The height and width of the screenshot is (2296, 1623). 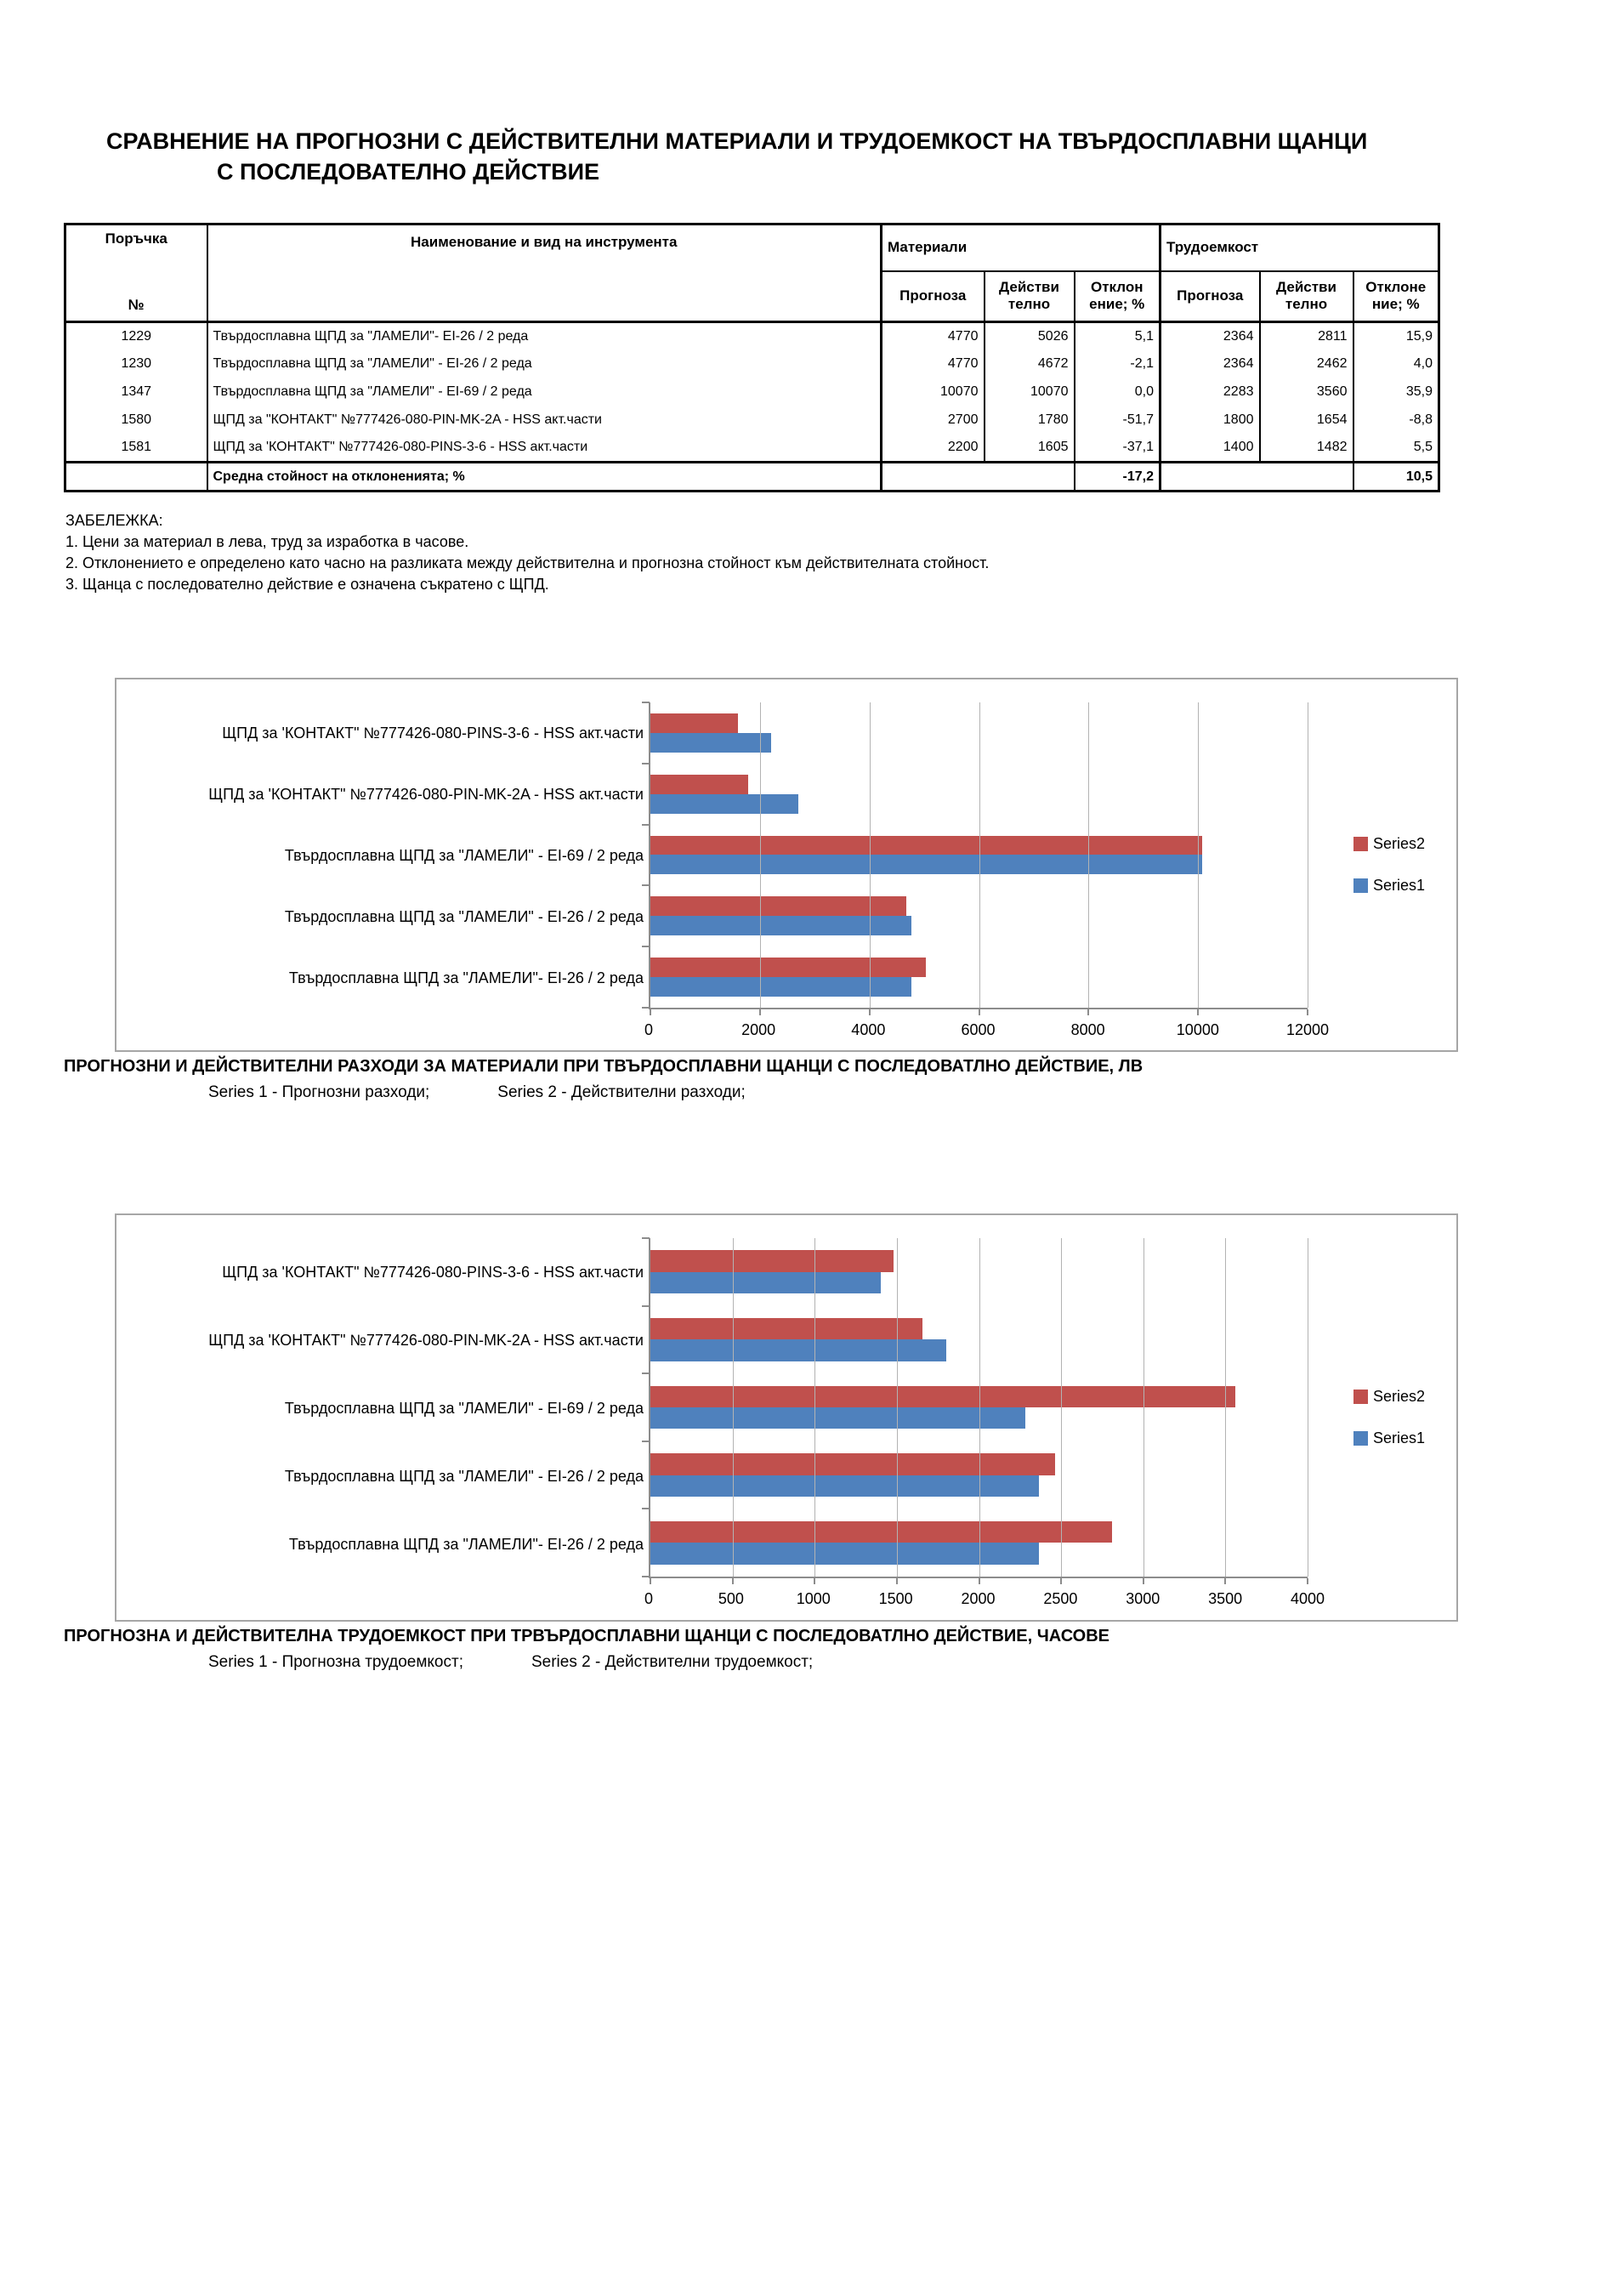 I want to click on header-mat-deviation: Отклон ение; %, so click(x=1117, y=296).